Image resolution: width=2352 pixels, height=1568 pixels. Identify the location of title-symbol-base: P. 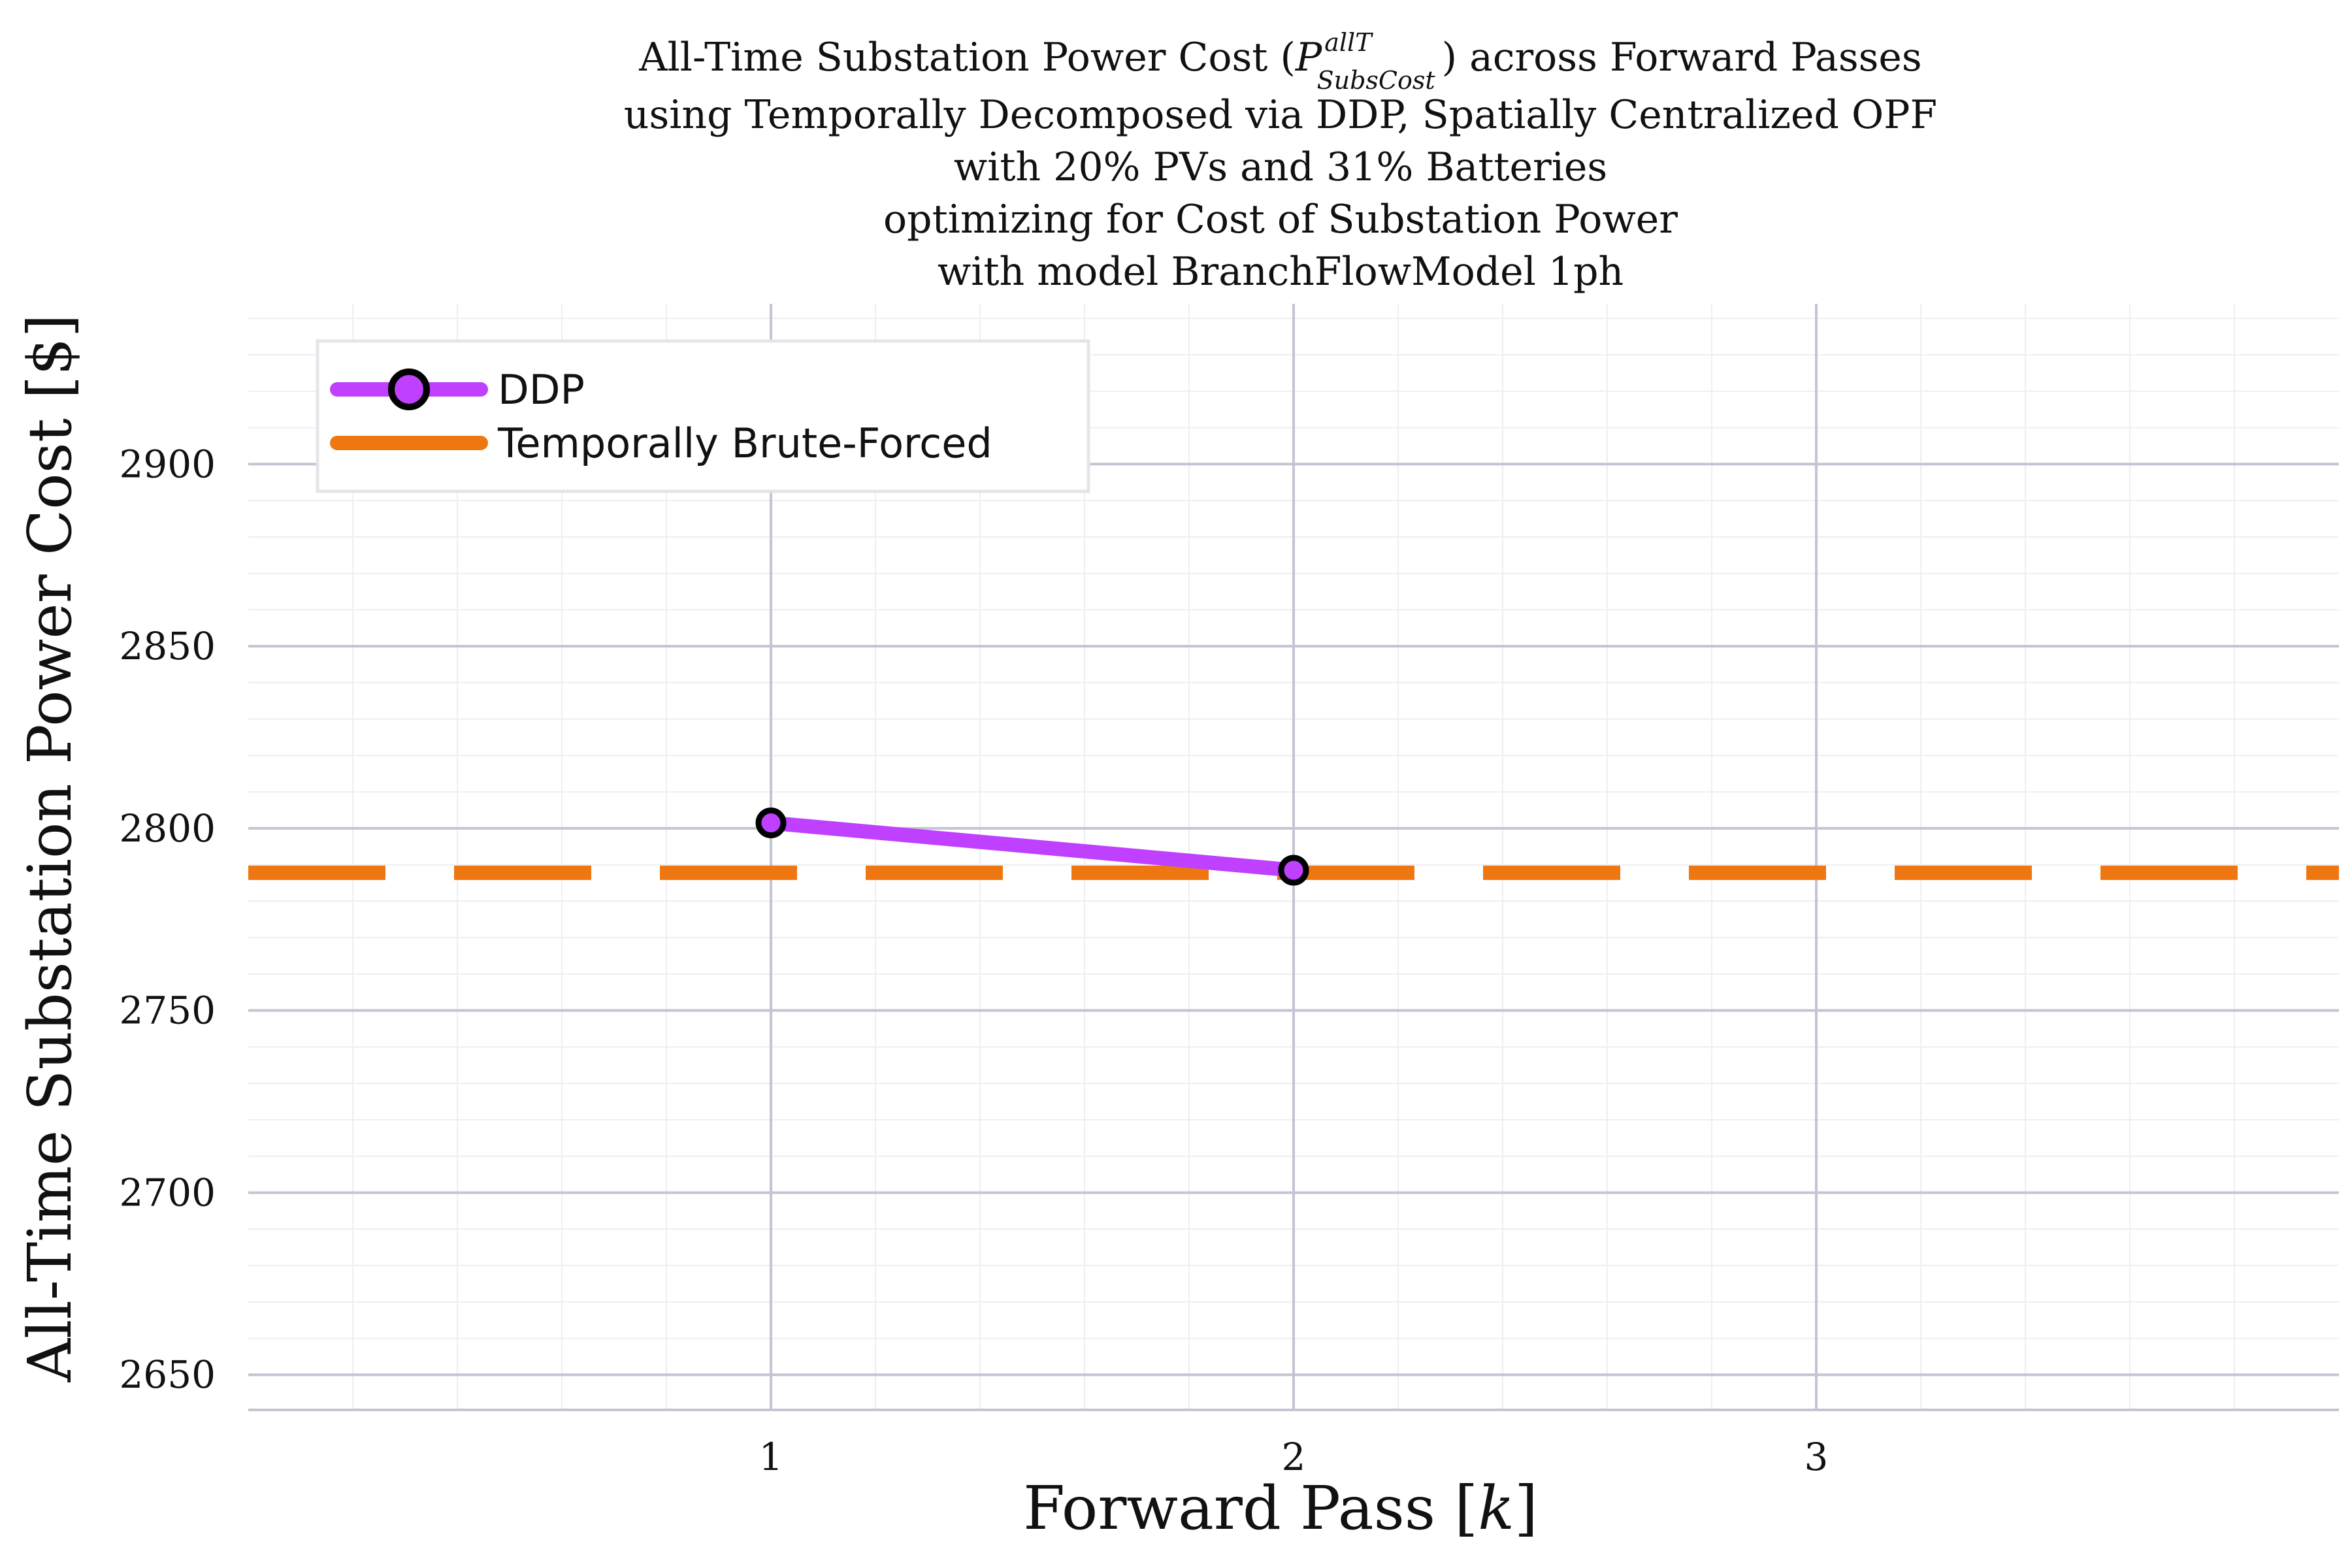
(1309, 57).